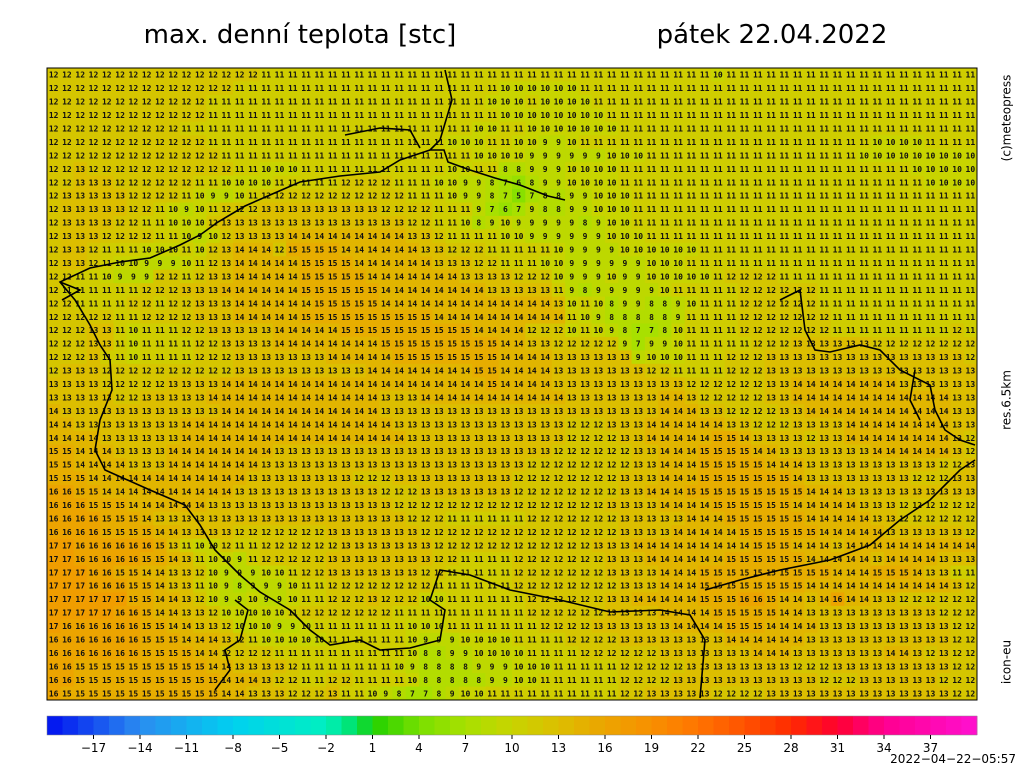  Describe the element at coordinates (625, 317) in the screenshot. I see `temperature-label: 8` at that location.